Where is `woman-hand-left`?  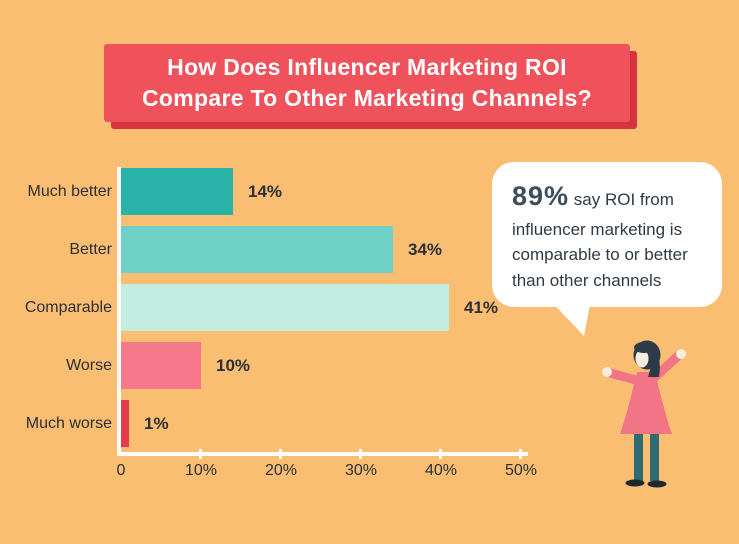
woman-hand-left is located at coordinates (607, 372).